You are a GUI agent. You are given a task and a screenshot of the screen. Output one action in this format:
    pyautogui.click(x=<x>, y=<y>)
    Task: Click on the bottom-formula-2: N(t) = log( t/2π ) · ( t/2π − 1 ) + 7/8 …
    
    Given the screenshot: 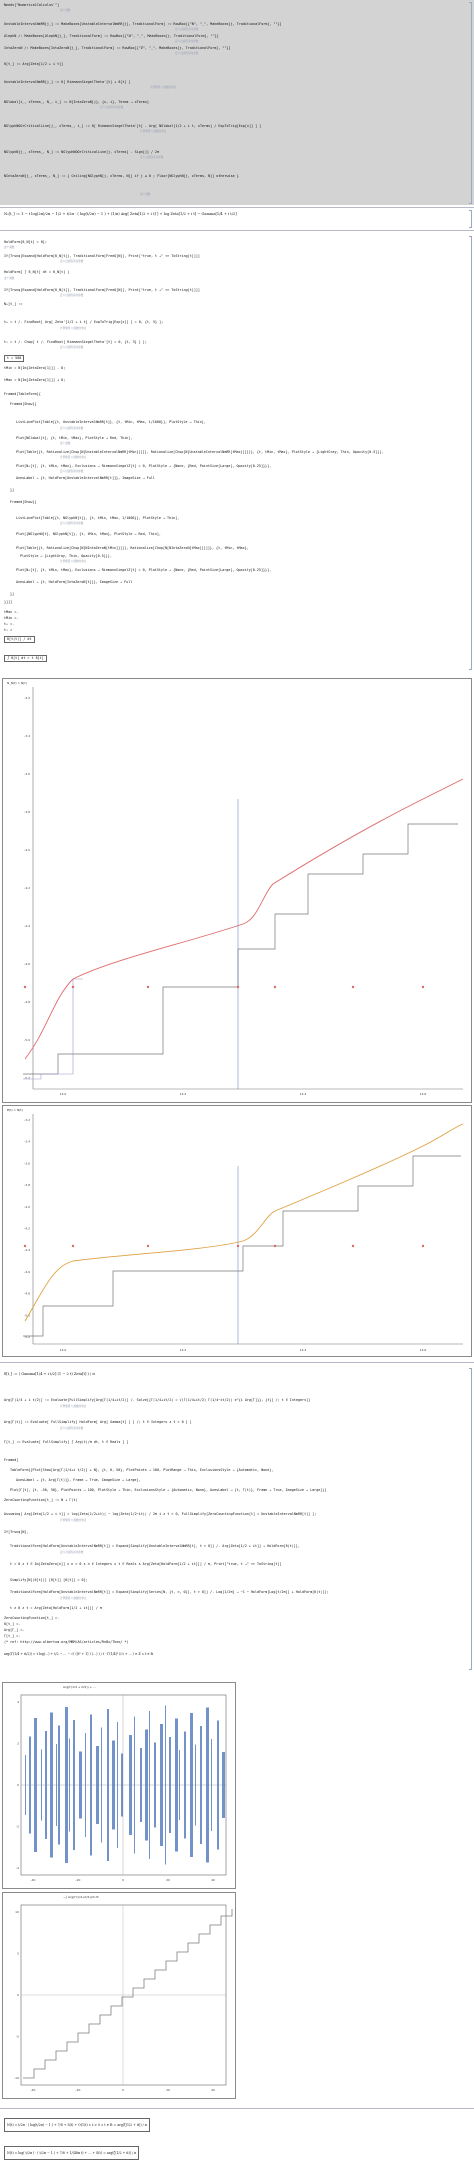 What is the action you would take?
    pyautogui.click(x=72, y=2153)
    